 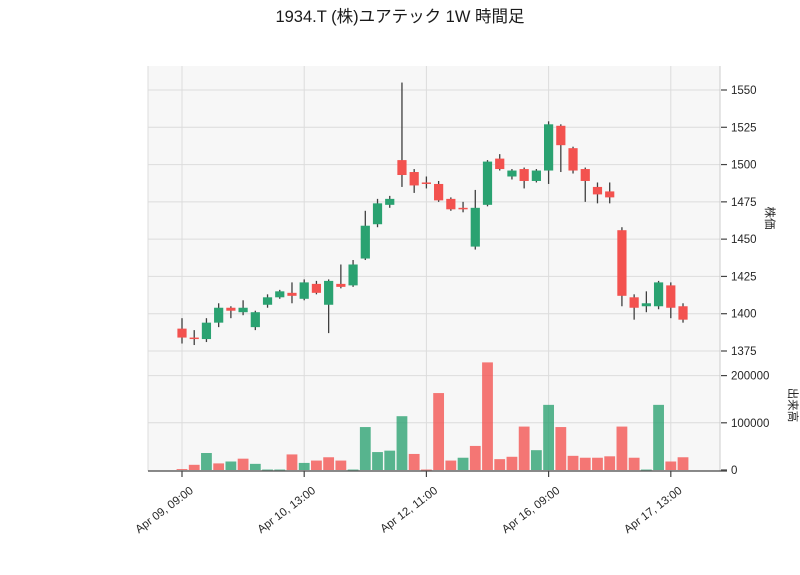 I want to click on price-tick-label: 1400, so click(x=744, y=315).